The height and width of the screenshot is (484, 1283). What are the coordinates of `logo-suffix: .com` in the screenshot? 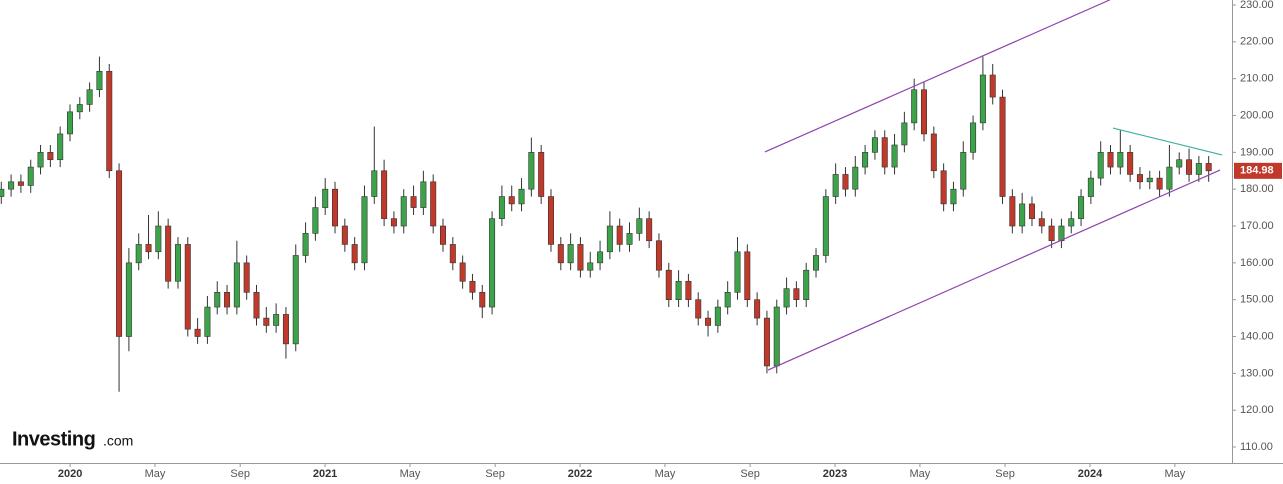 It's located at (118, 441).